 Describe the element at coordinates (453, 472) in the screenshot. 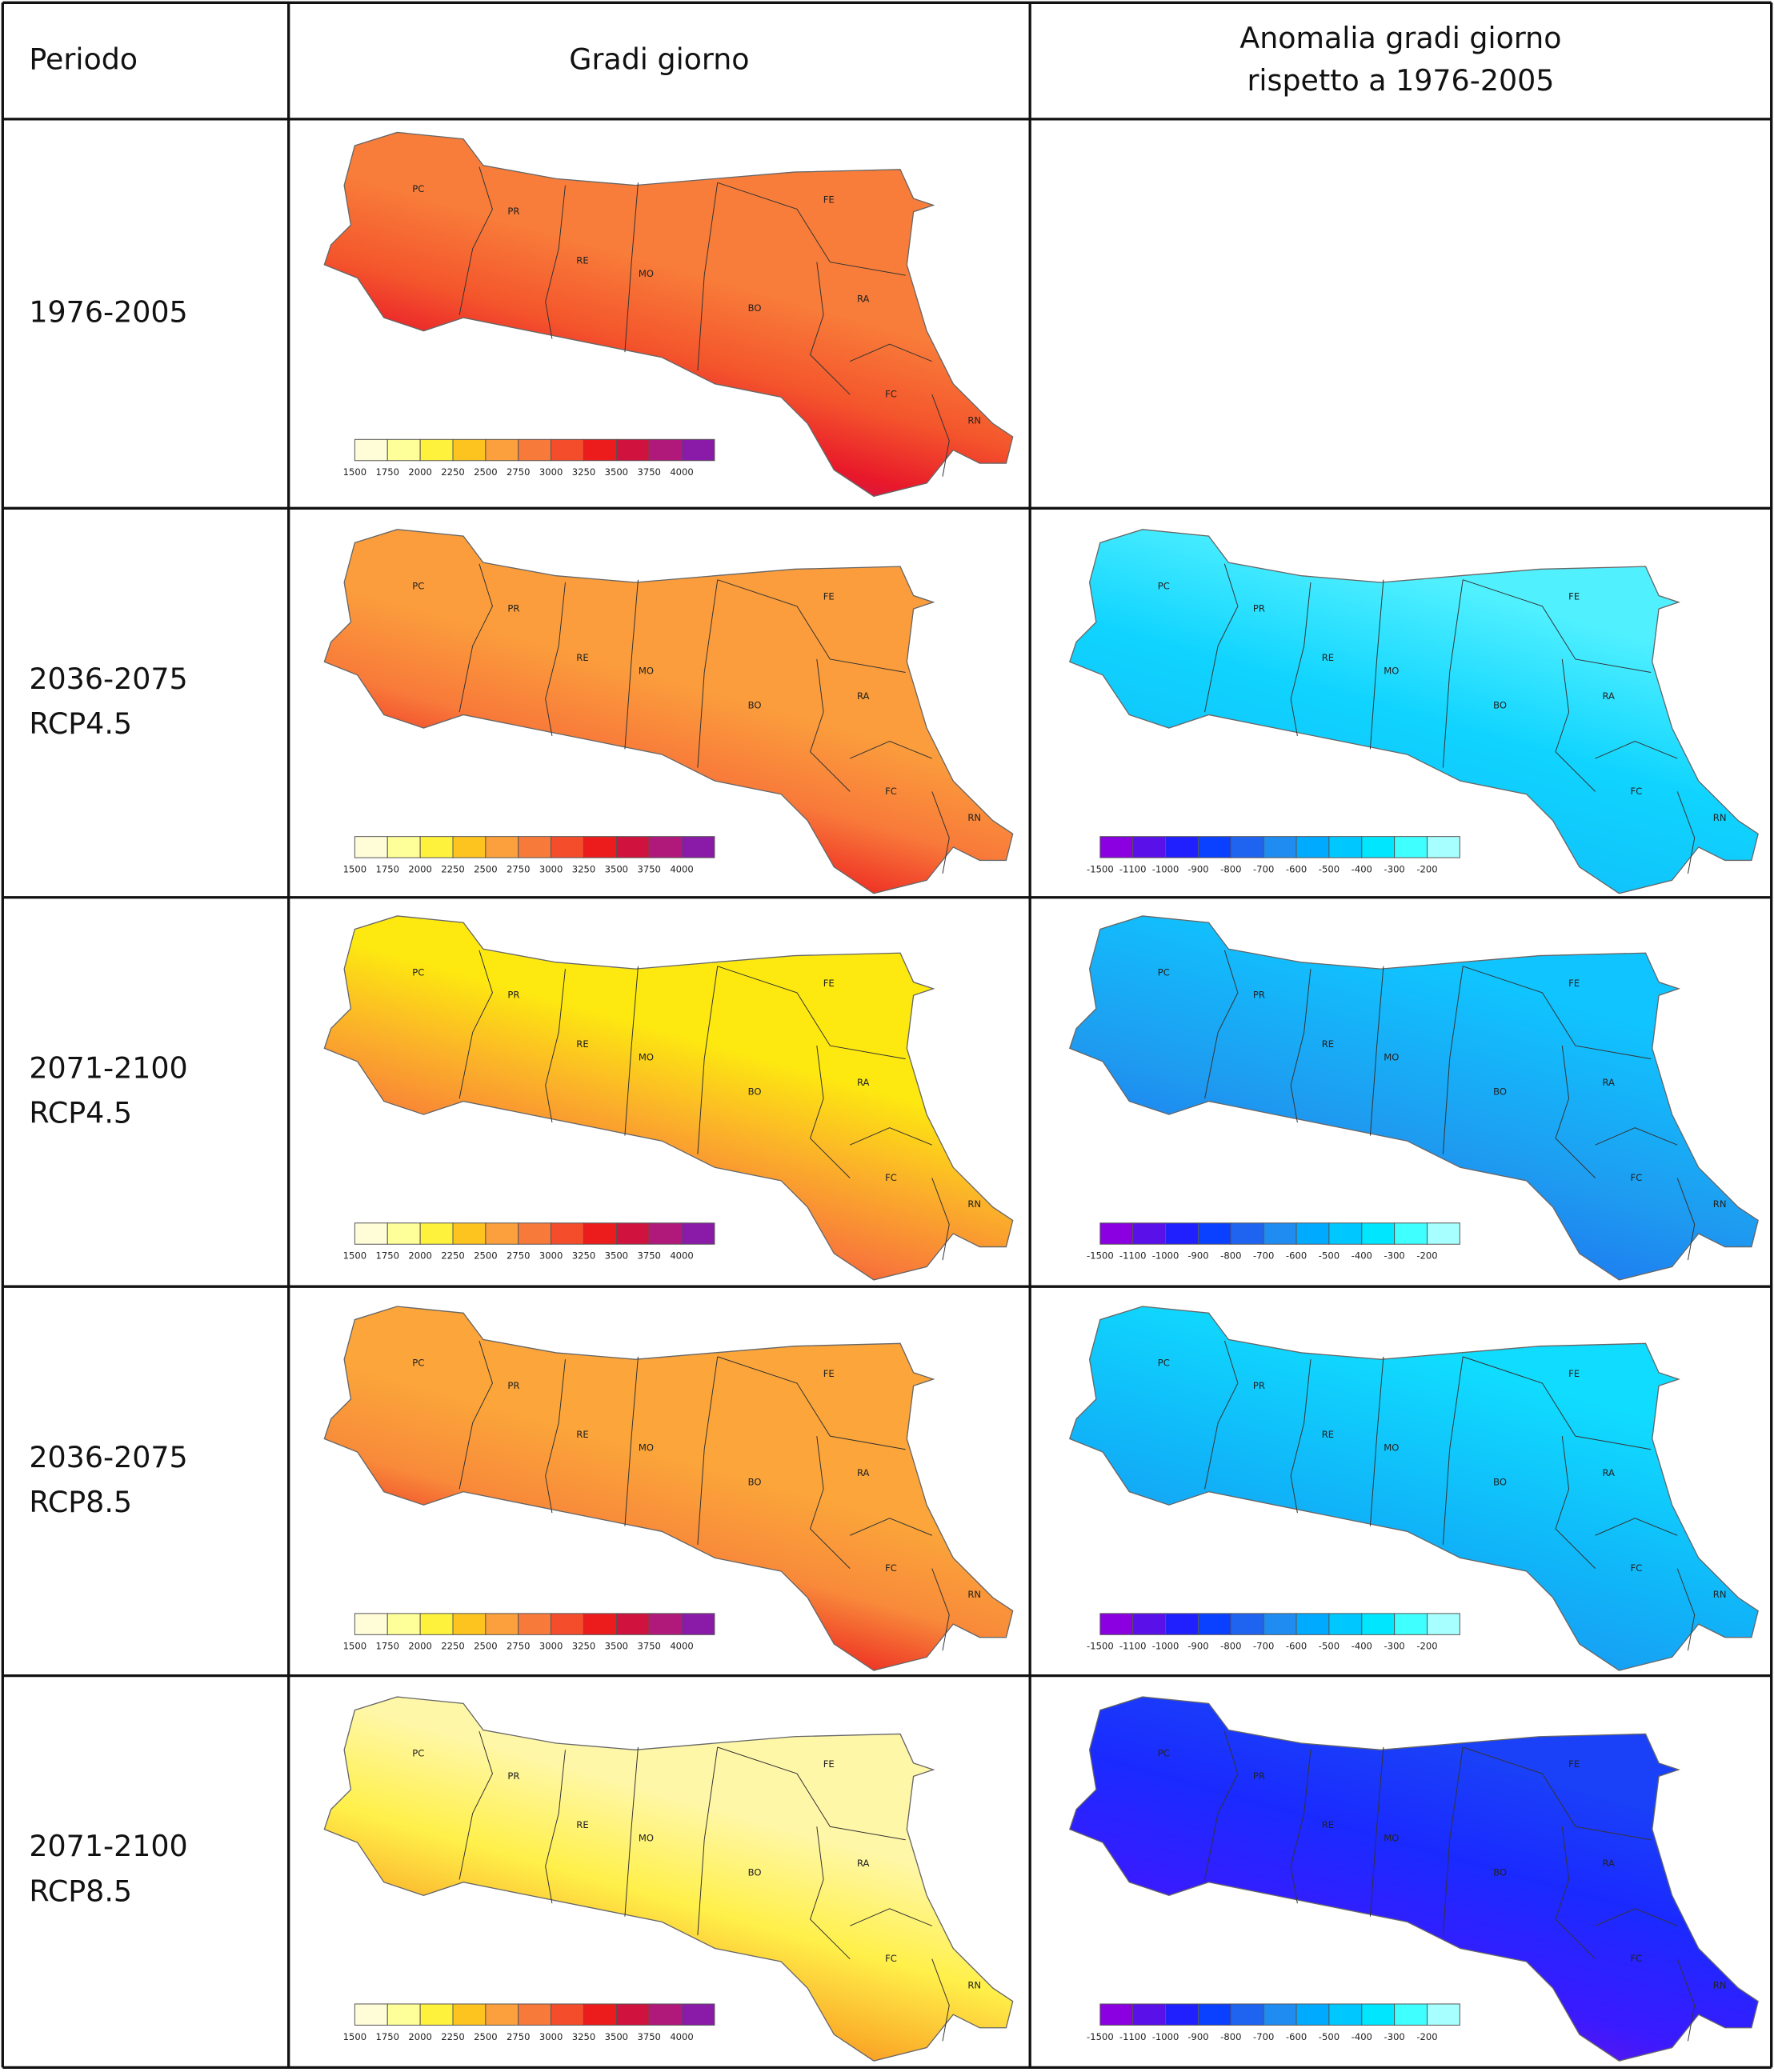

I see `legend-label: 2250` at that location.